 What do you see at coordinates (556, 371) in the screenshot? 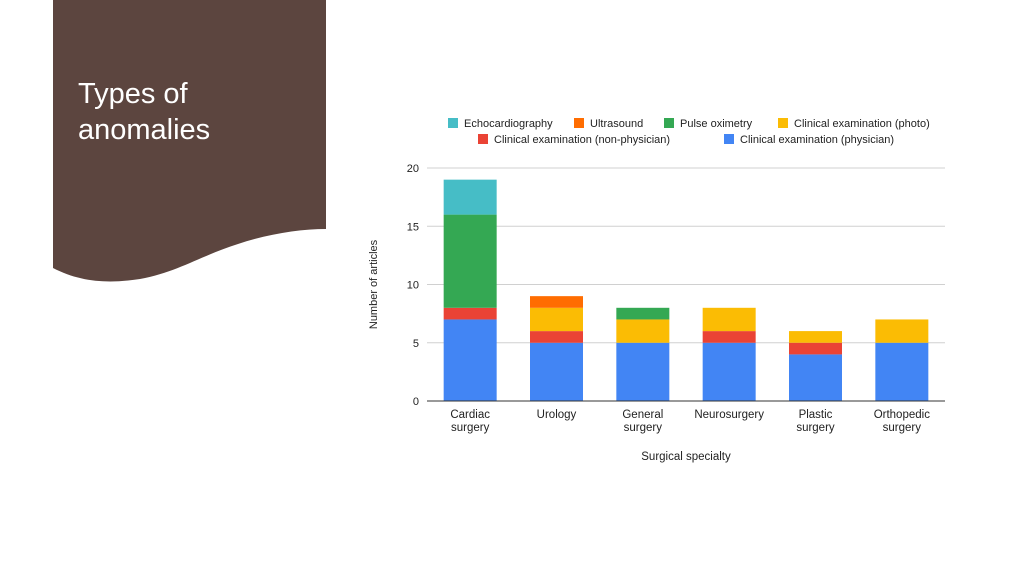
I see `bar-urology-clin-phys` at bounding box center [556, 371].